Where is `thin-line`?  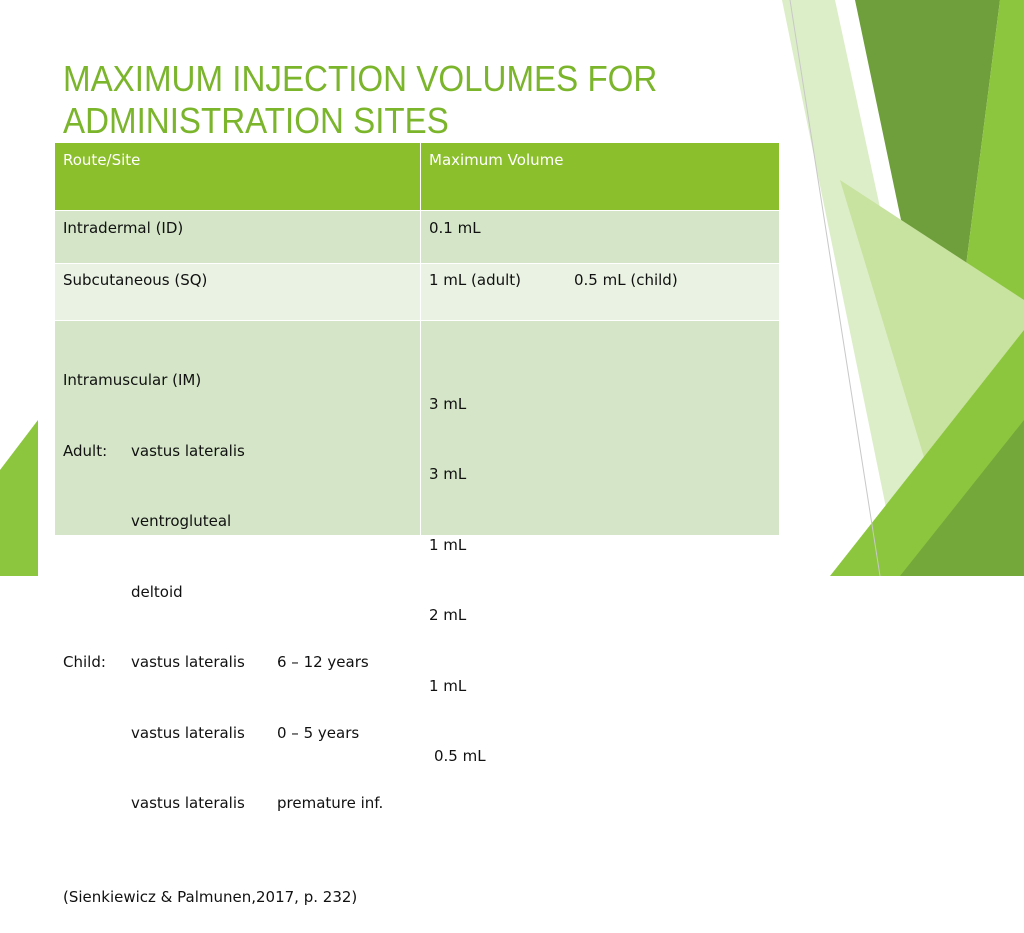 thin-line is located at coordinates (835, 288).